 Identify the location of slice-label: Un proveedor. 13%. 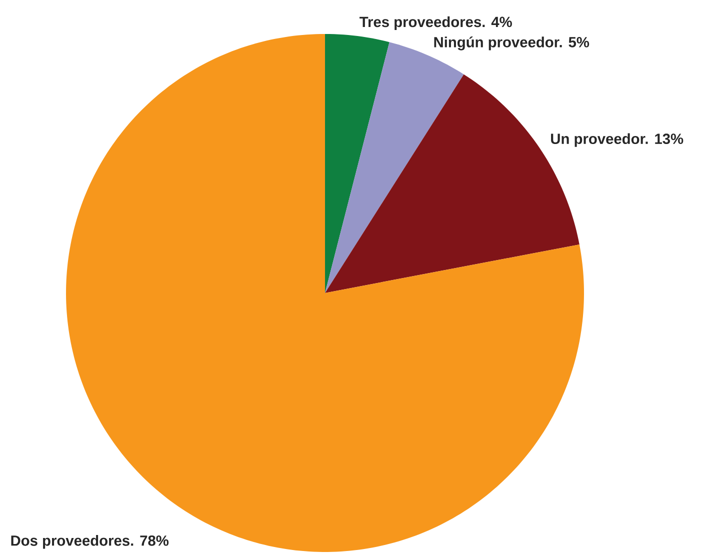
(617, 140).